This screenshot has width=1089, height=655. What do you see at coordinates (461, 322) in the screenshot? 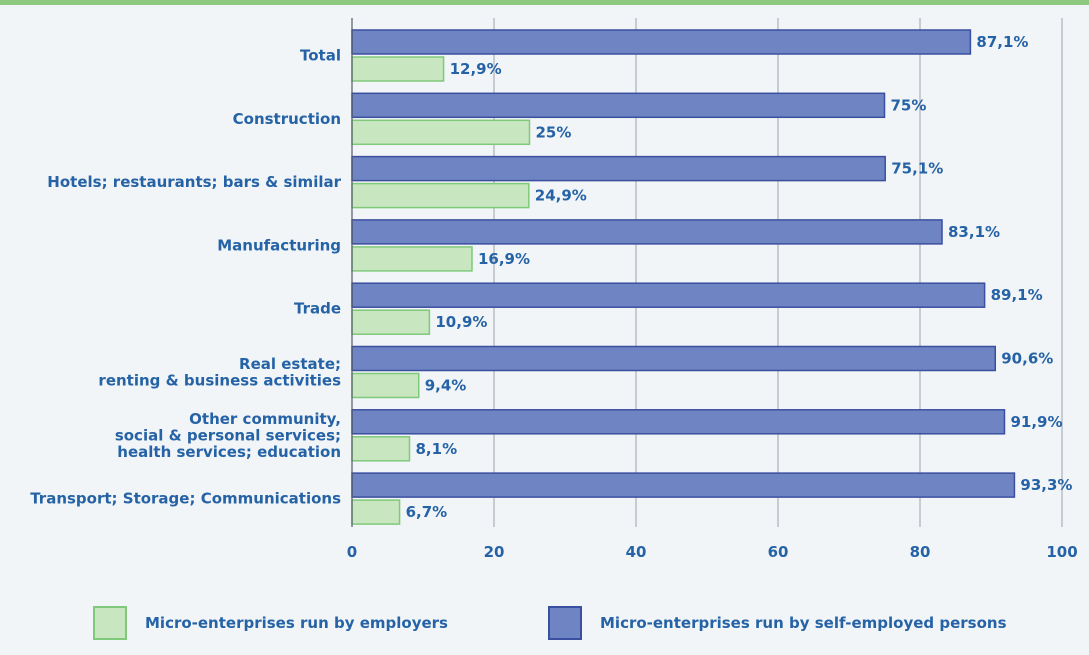
I see `value-label-employers: 10,9%` at bounding box center [461, 322].